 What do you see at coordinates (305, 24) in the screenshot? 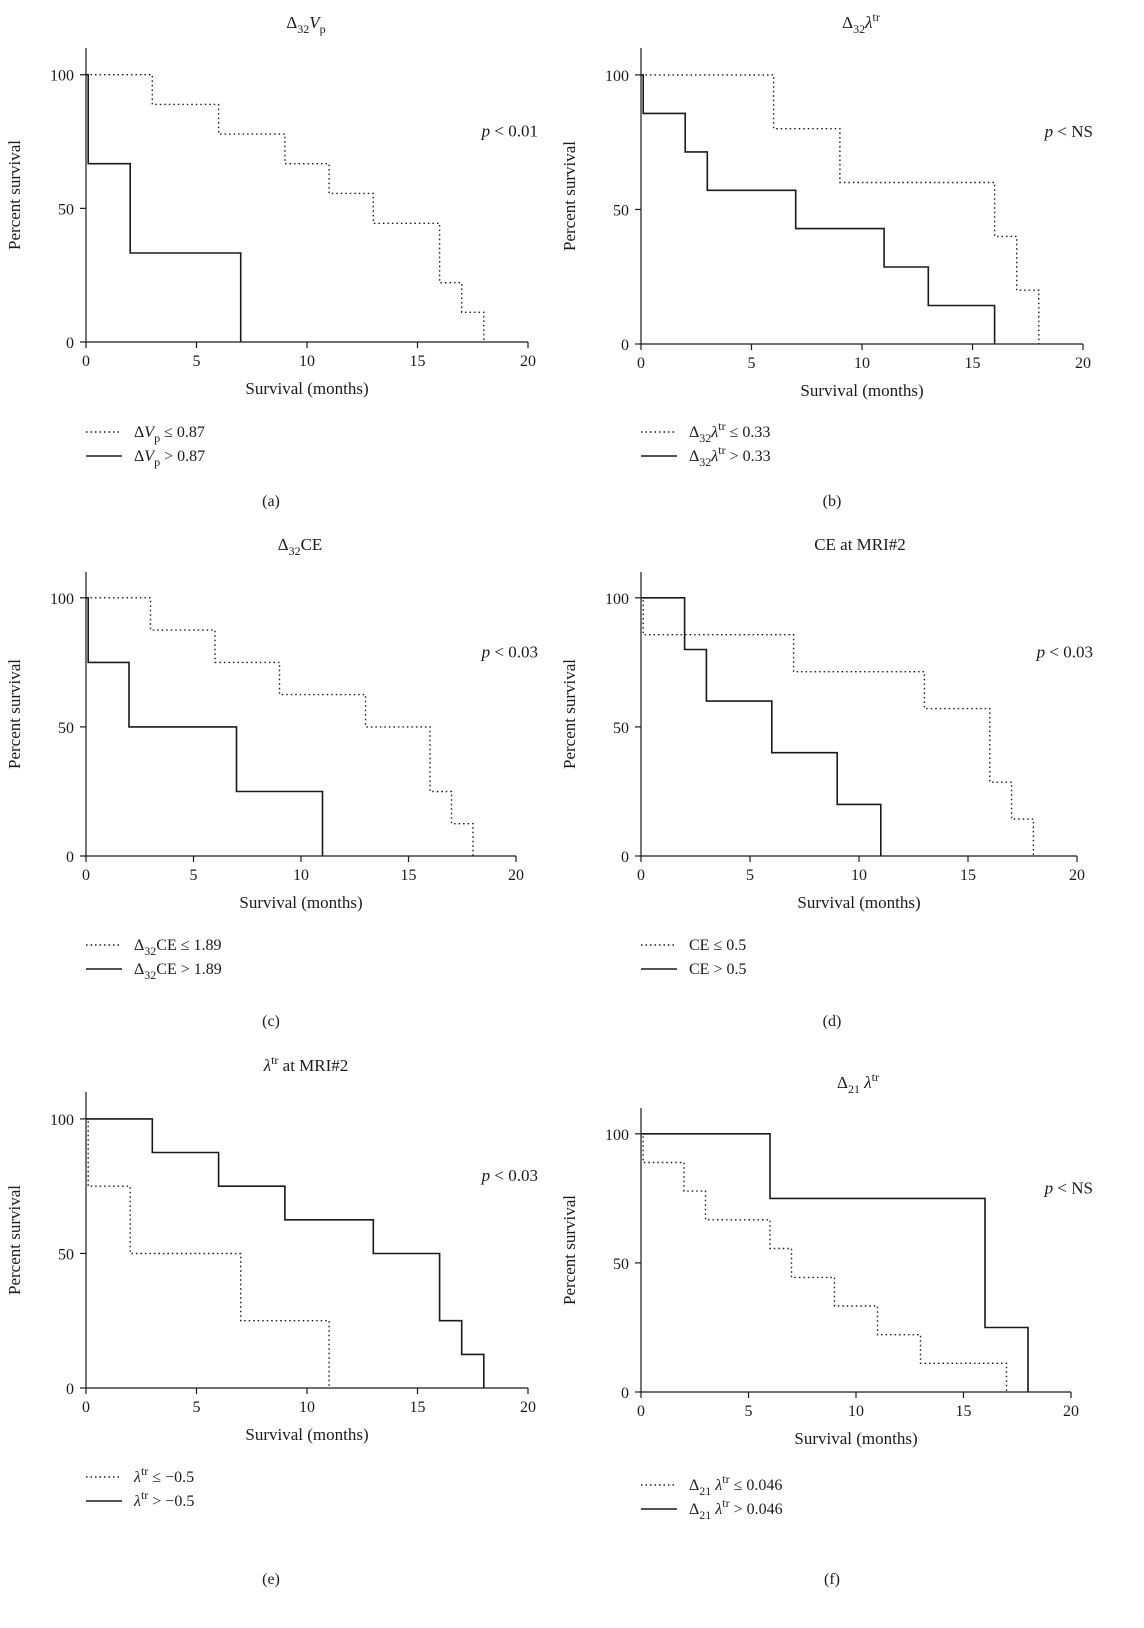
I see `chart-title: Δ32Vp` at bounding box center [305, 24].